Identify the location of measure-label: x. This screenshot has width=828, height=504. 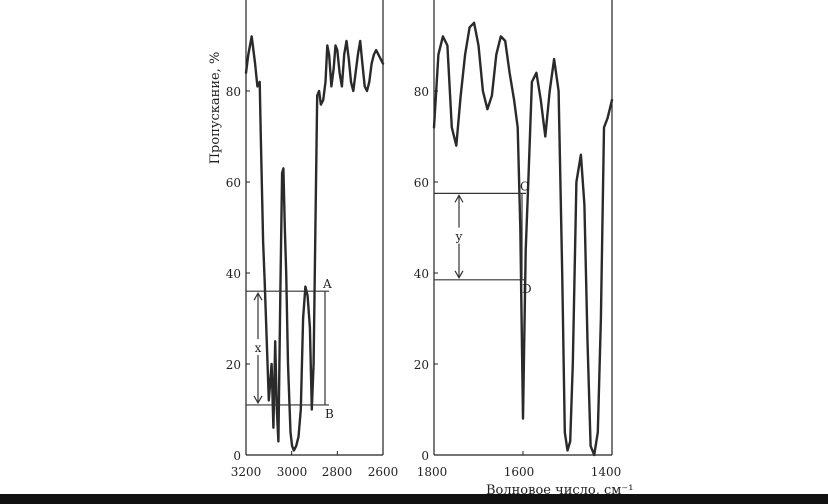
(258, 348).